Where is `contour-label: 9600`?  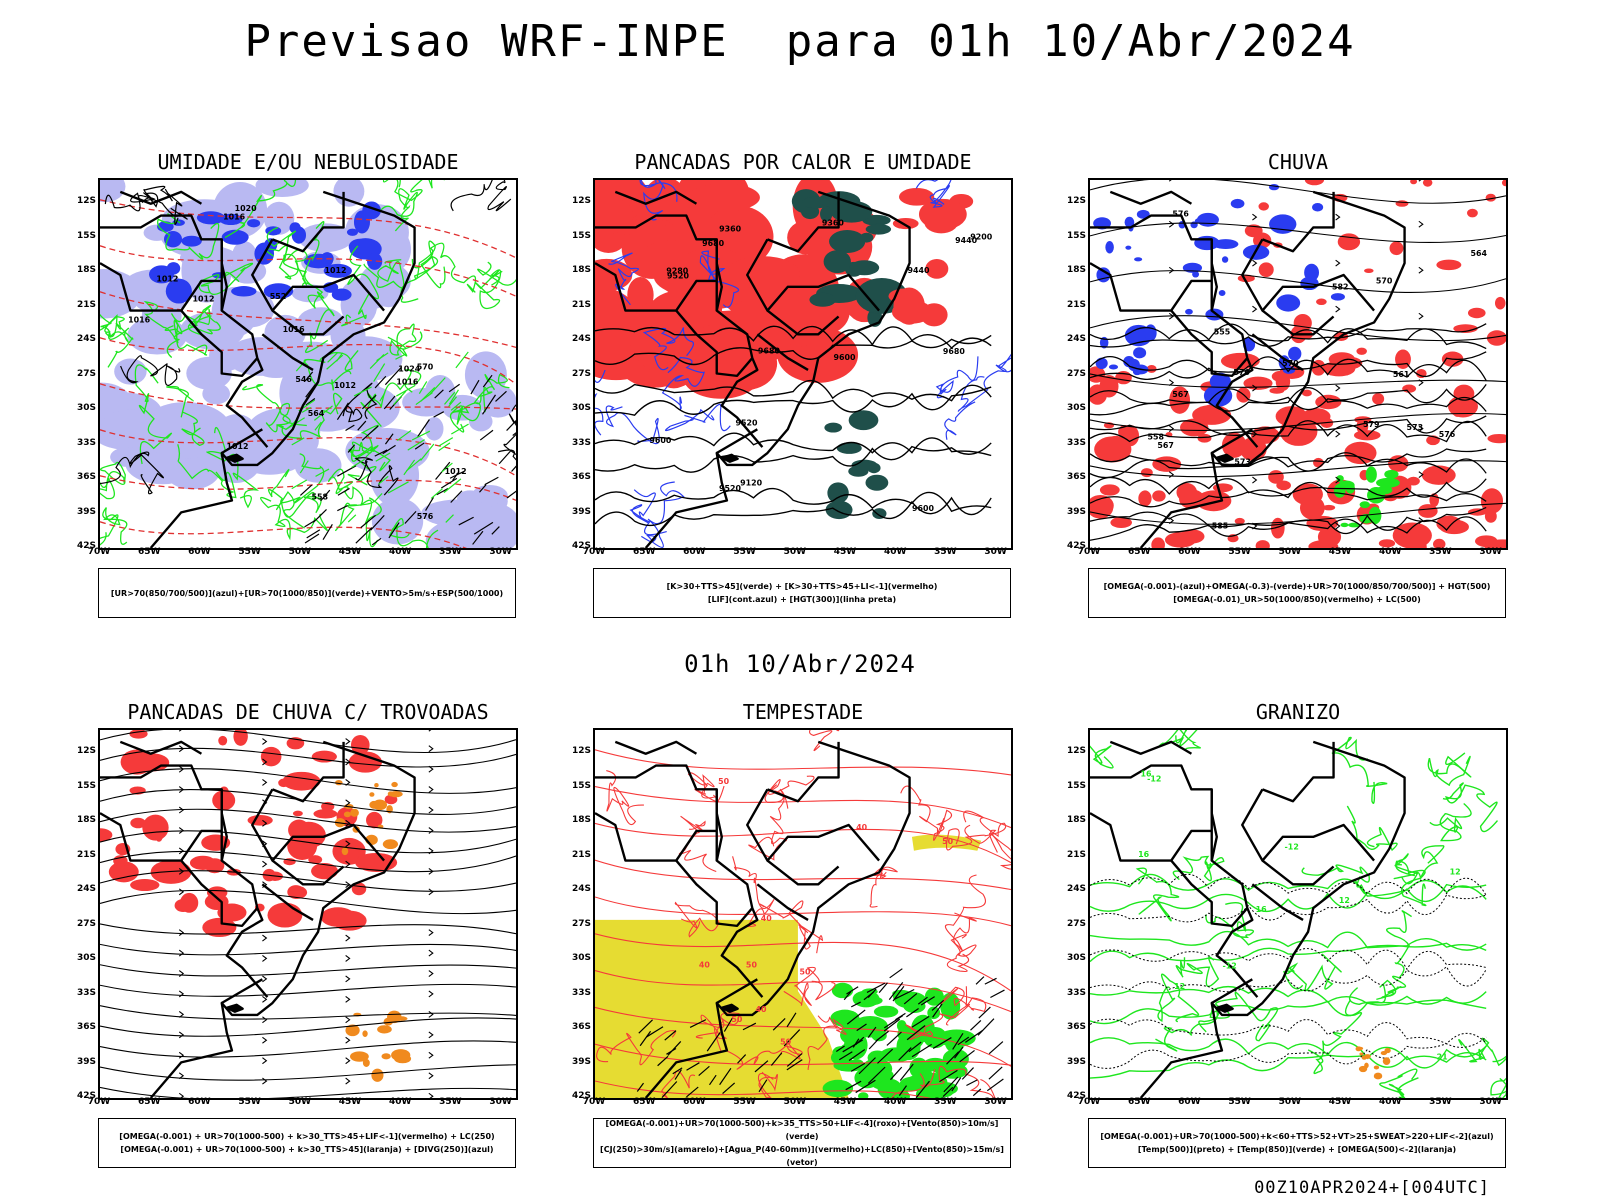 contour-label: 9600 is located at coordinates (845, 357).